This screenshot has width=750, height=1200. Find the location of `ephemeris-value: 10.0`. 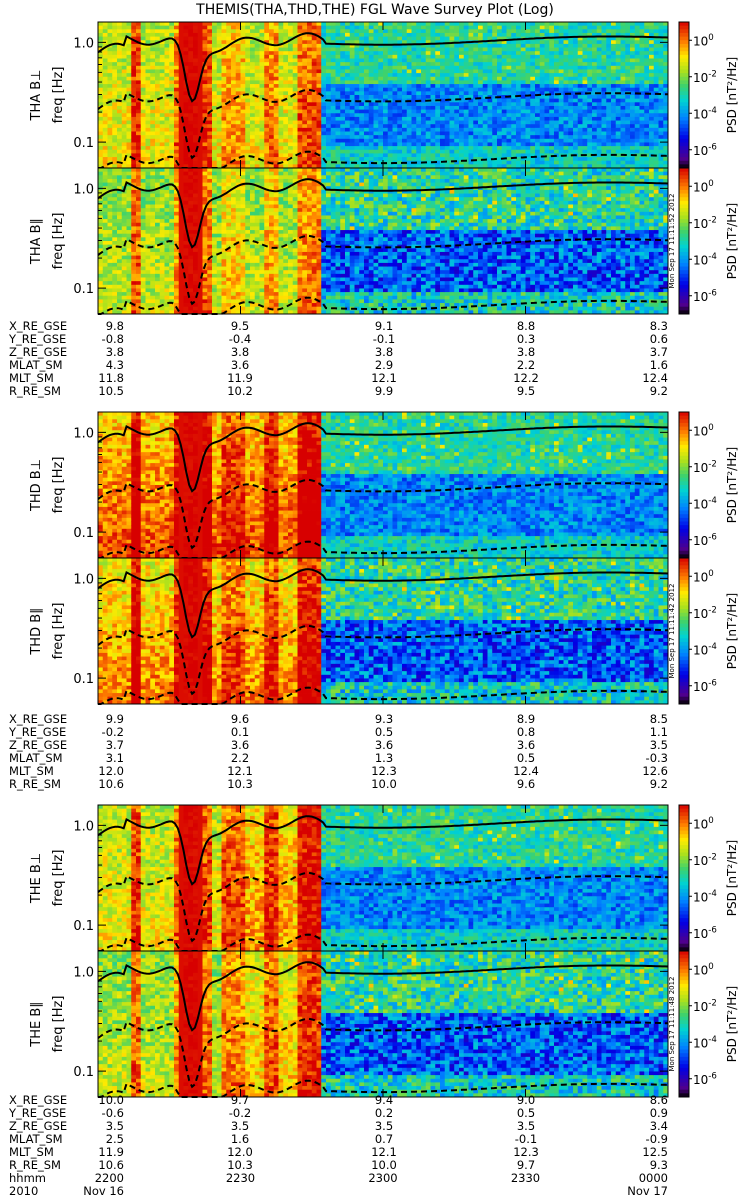

ephemeris-value: 10.0 is located at coordinates (384, 784).